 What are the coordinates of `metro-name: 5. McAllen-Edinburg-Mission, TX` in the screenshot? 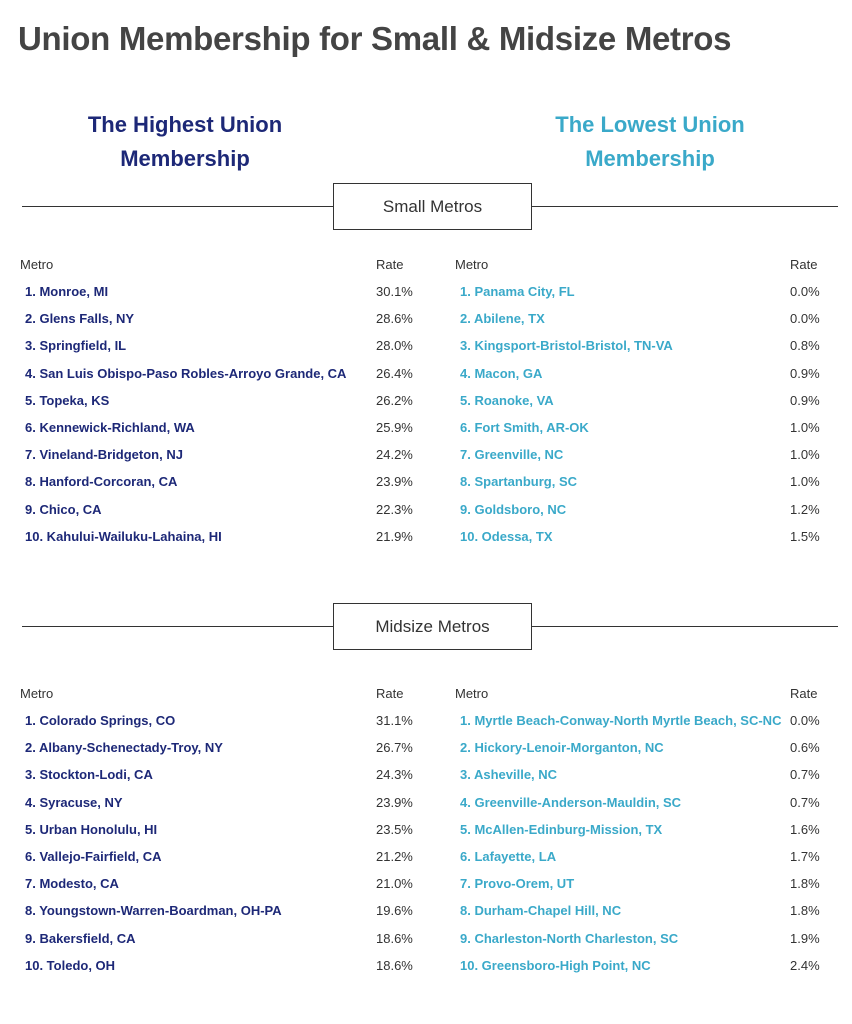 It's located at (561, 829).